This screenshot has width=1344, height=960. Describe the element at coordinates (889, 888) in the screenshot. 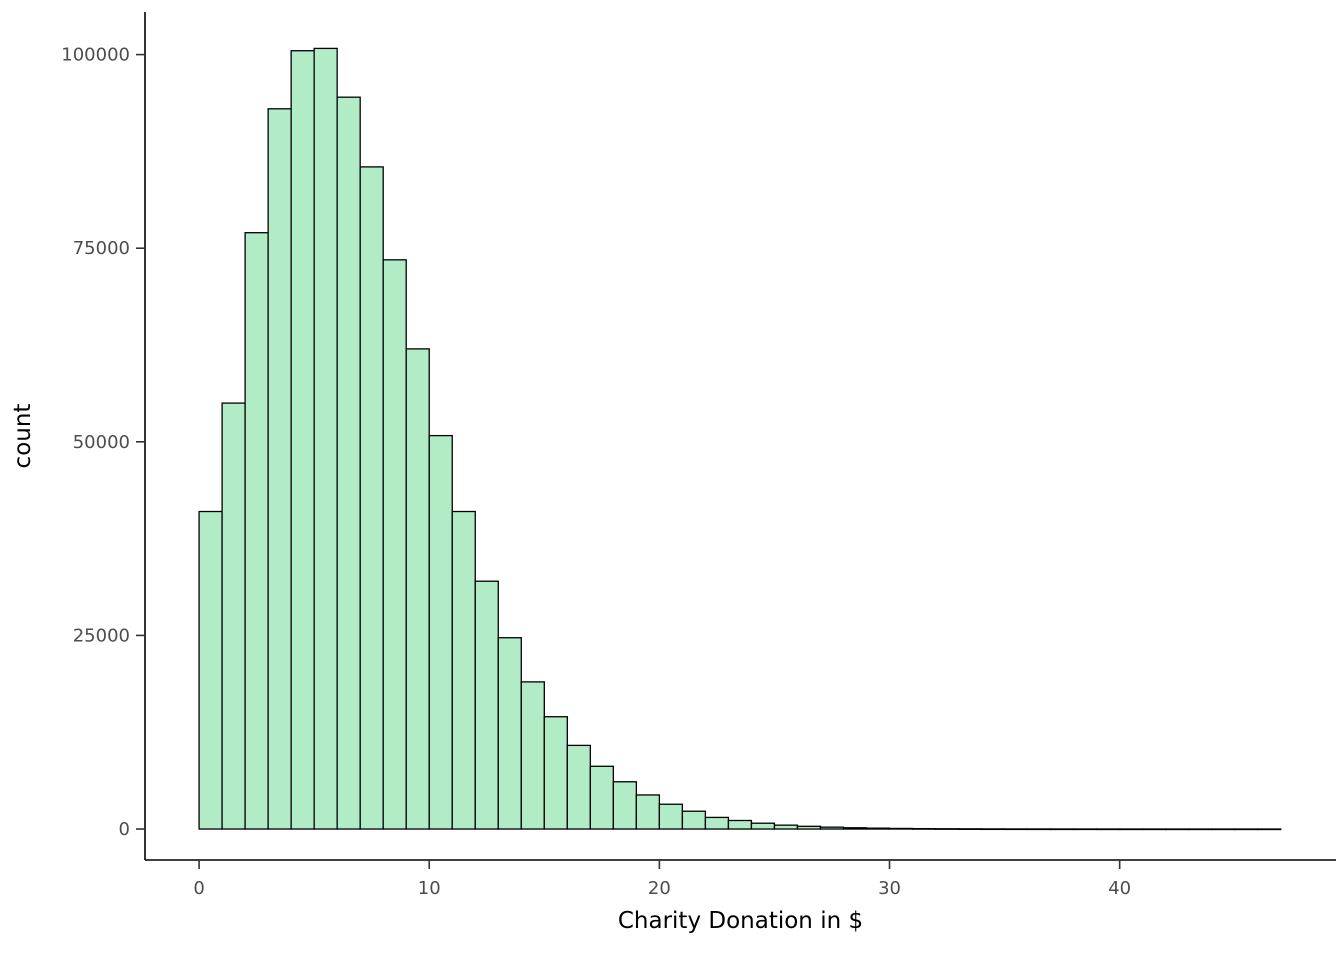

I see `x-tick-label: 30` at that location.